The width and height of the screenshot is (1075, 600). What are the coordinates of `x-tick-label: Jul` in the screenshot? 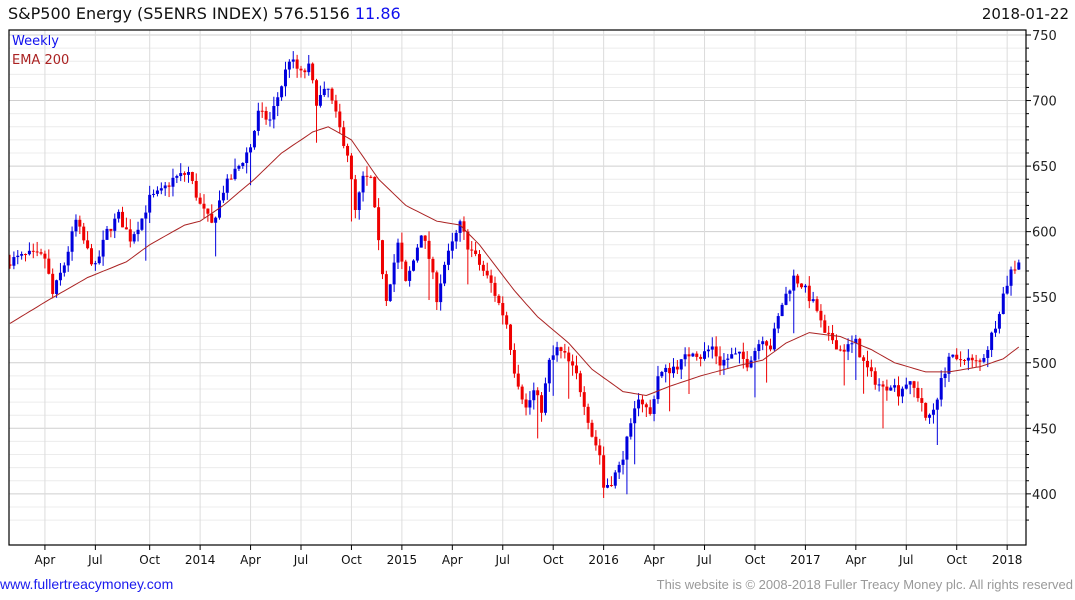 It's located at (703, 560).